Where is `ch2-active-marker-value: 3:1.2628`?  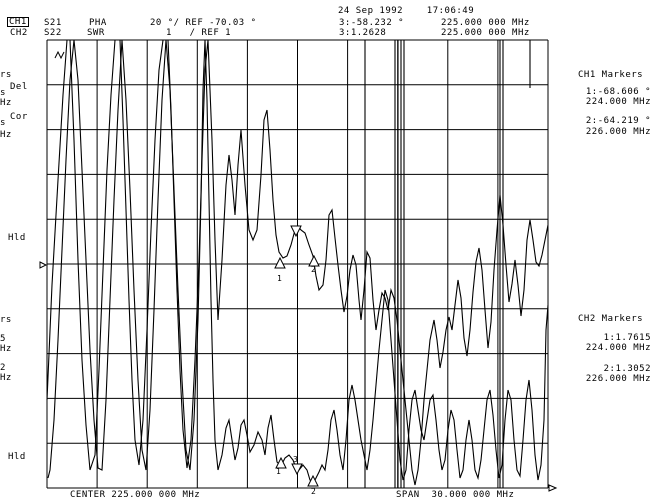
ch2-active-marker-value: 3:1.2628 is located at coordinates (363, 33).